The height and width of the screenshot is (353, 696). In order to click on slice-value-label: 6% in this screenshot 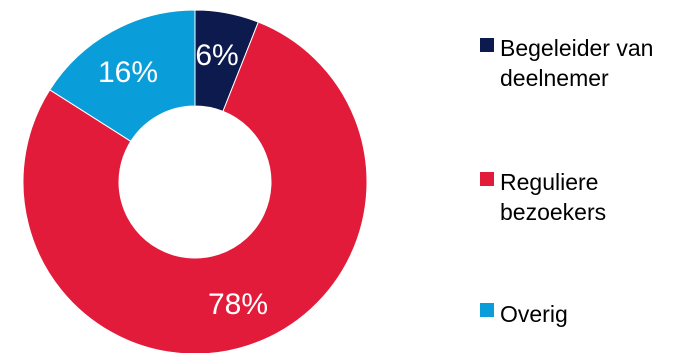, I will do `click(216, 55)`.